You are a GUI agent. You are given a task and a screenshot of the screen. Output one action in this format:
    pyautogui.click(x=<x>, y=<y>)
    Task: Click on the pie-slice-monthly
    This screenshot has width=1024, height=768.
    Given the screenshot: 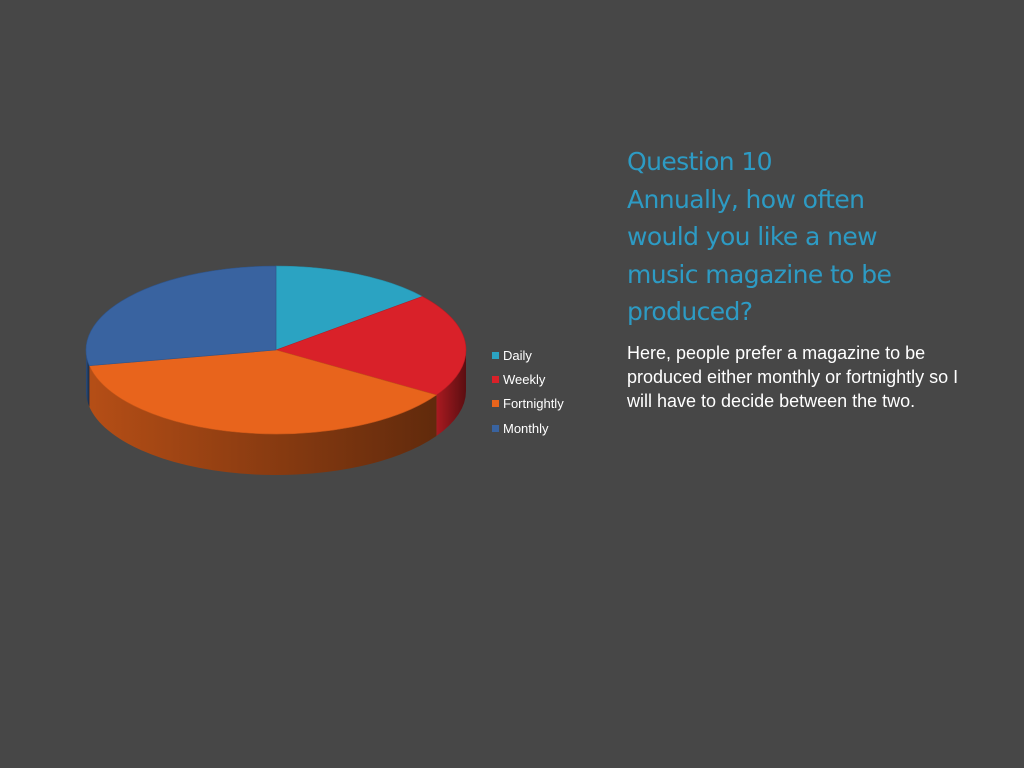 What is the action you would take?
    pyautogui.click(x=181, y=316)
    